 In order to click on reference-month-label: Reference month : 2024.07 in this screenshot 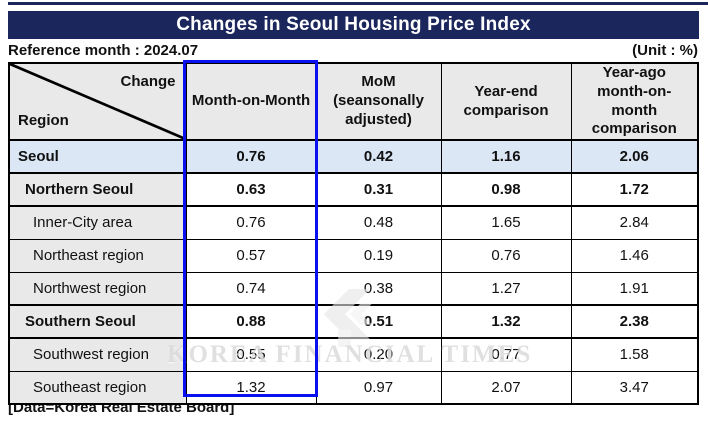, I will do `click(103, 50)`.